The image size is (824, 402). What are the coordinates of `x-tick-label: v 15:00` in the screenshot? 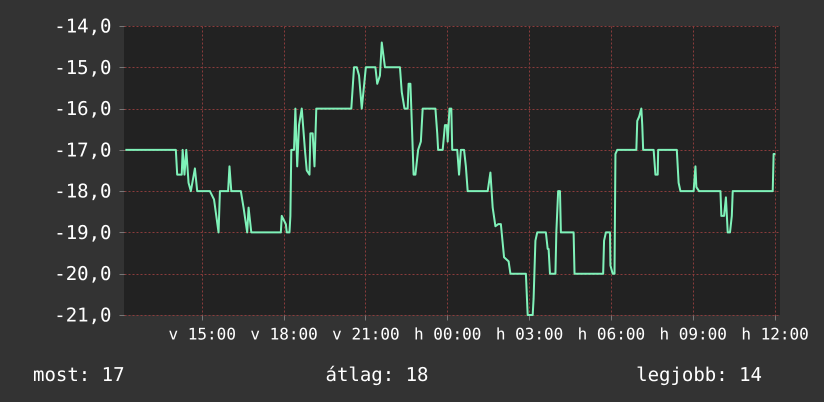 It's located at (202, 334).